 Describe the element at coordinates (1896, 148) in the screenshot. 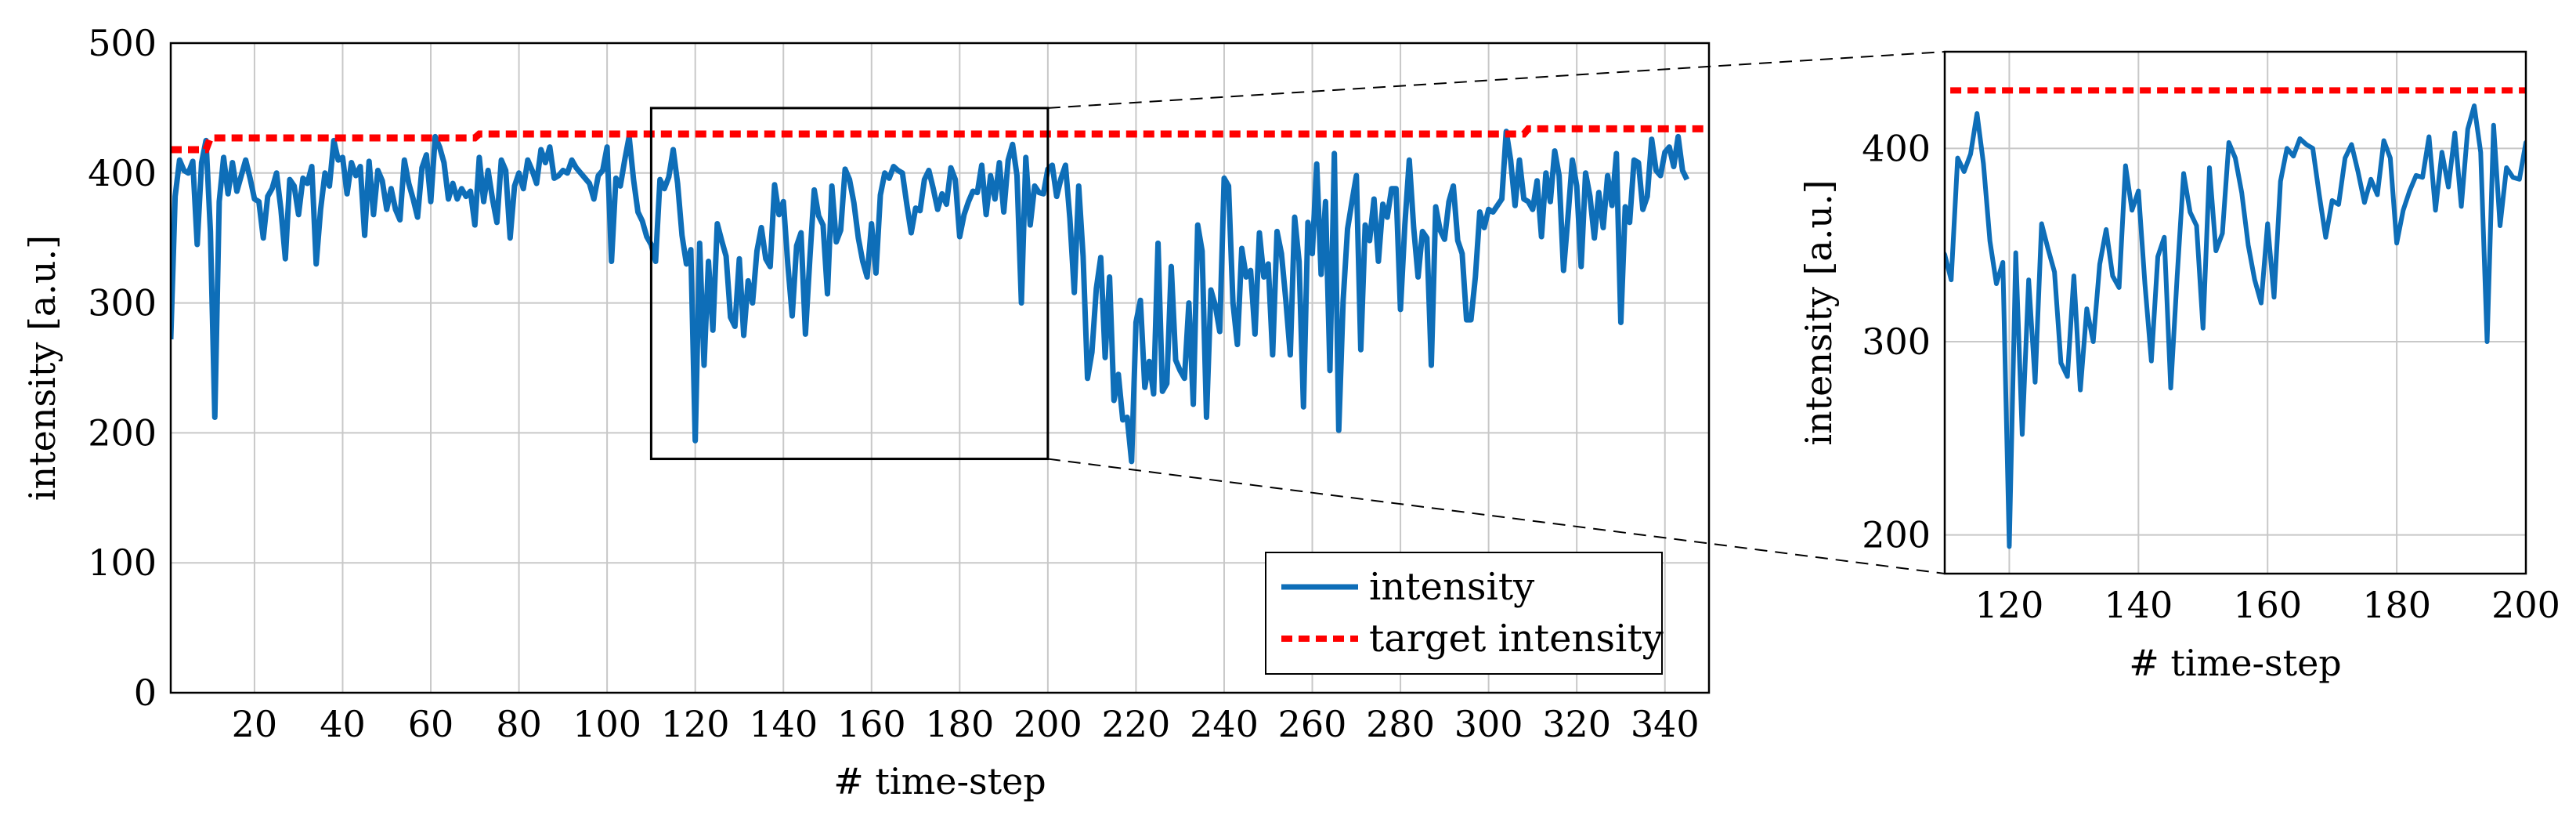

I see `zoom-y-tick-400: 400` at that location.